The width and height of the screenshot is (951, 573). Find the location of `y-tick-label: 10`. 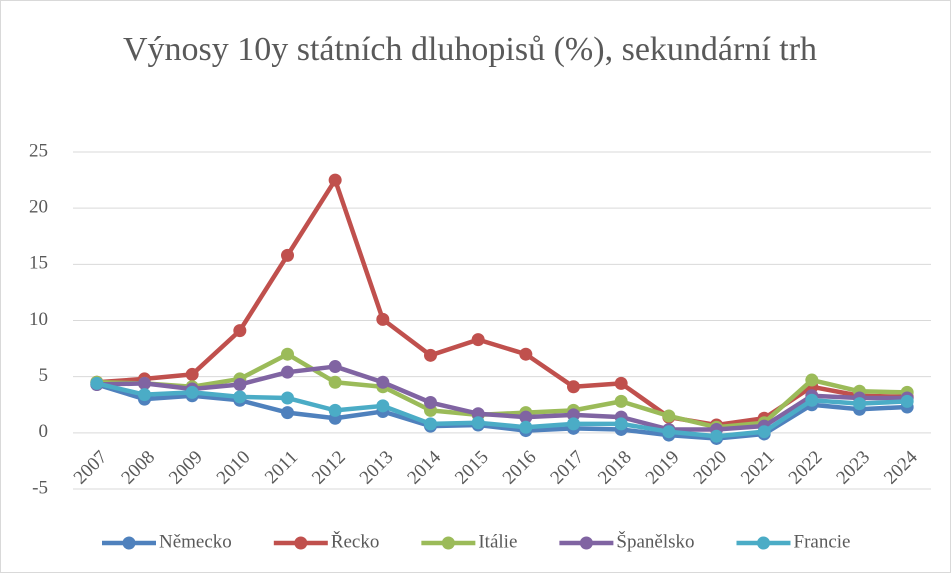

y-tick-label: 10 is located at coordinates (38, 319).